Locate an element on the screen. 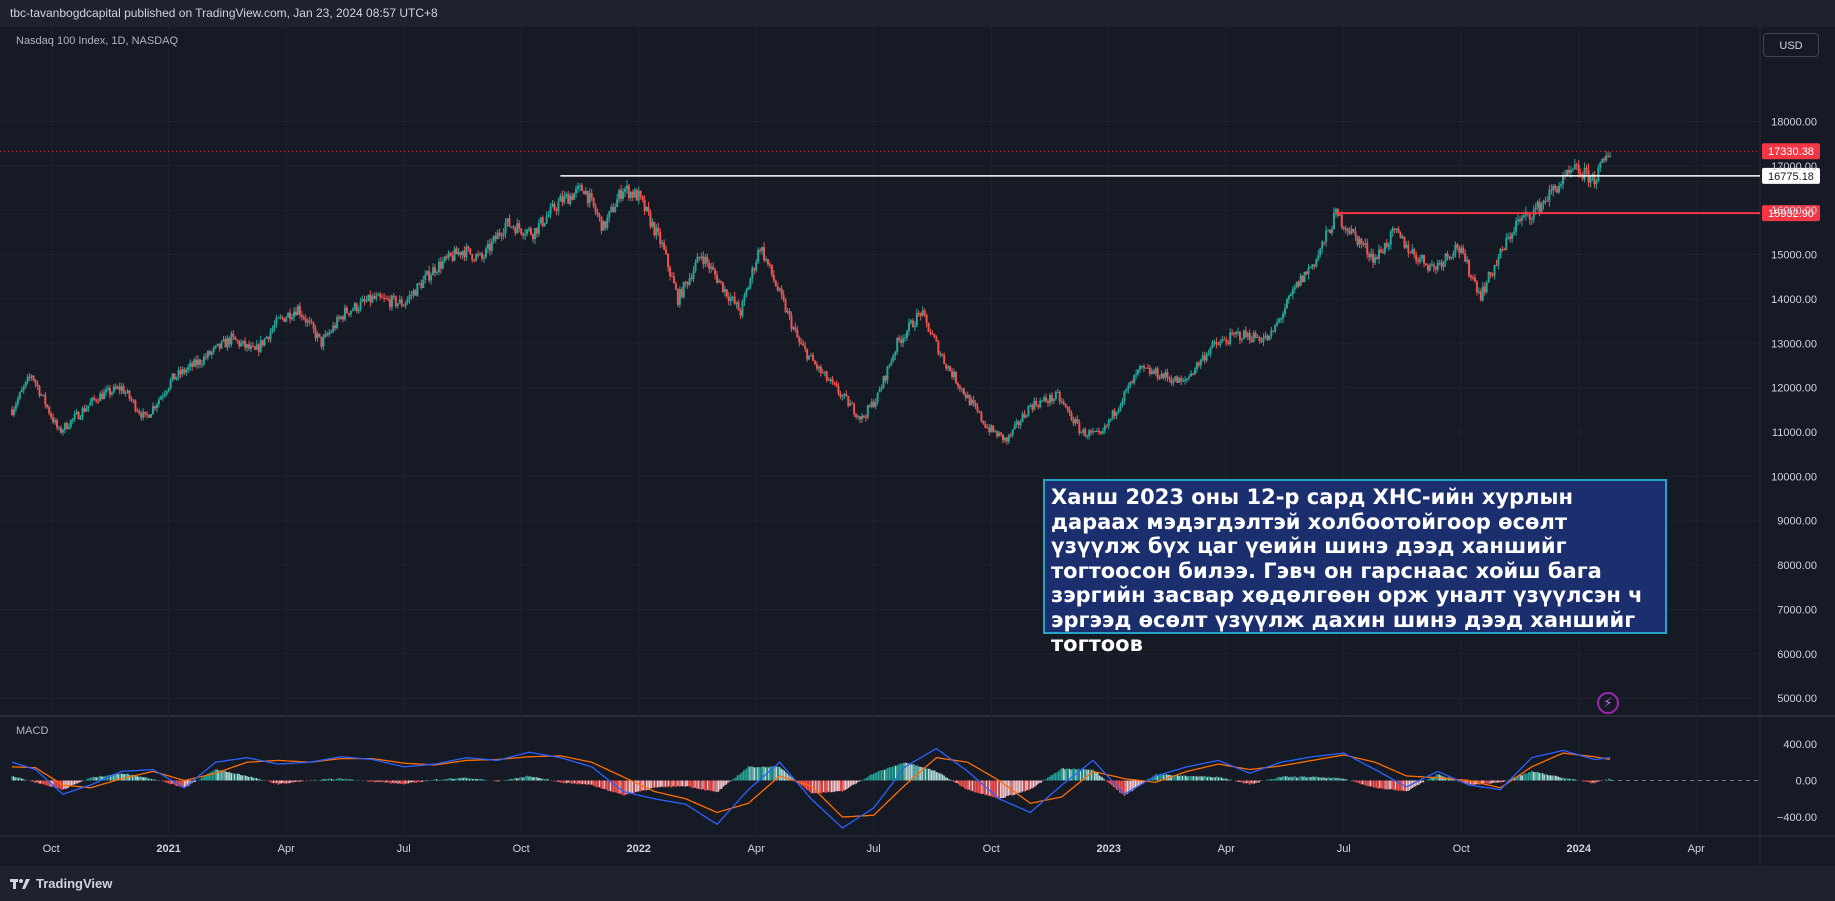 This screenshot has height=901, width=1835. horizontal-level-label: 16775.18 is located at coordinates (1791, 177).